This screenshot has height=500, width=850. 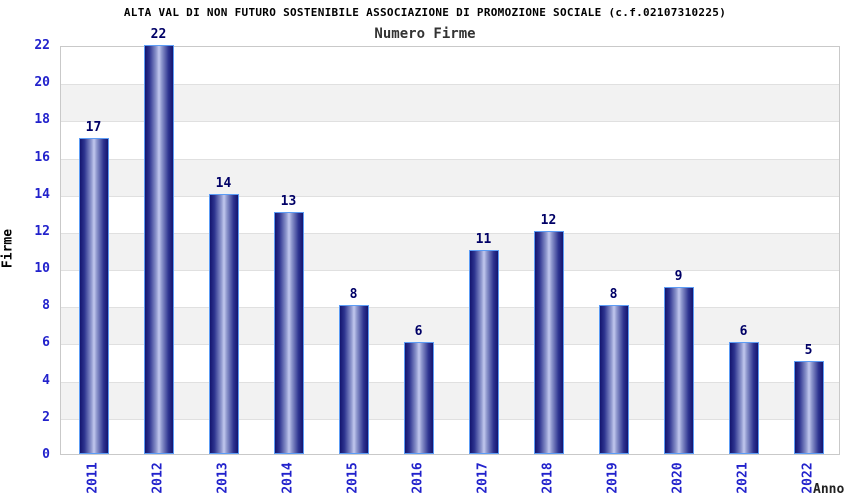 What do you see at coordinates (42, 120) in the screenshot?
I see `y-tick-label: 18` at bounding box center [42, 120].